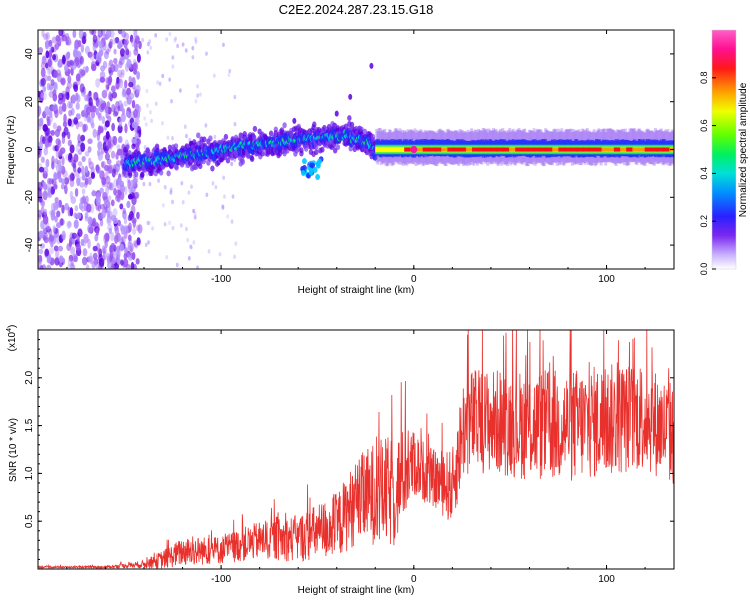 This screenshot has width=750, height=605. What do you see at coordinates (704, 125) in the screenshot?
I see `colorbar-tick-label: 0.6` at bounding box center [704, 125].